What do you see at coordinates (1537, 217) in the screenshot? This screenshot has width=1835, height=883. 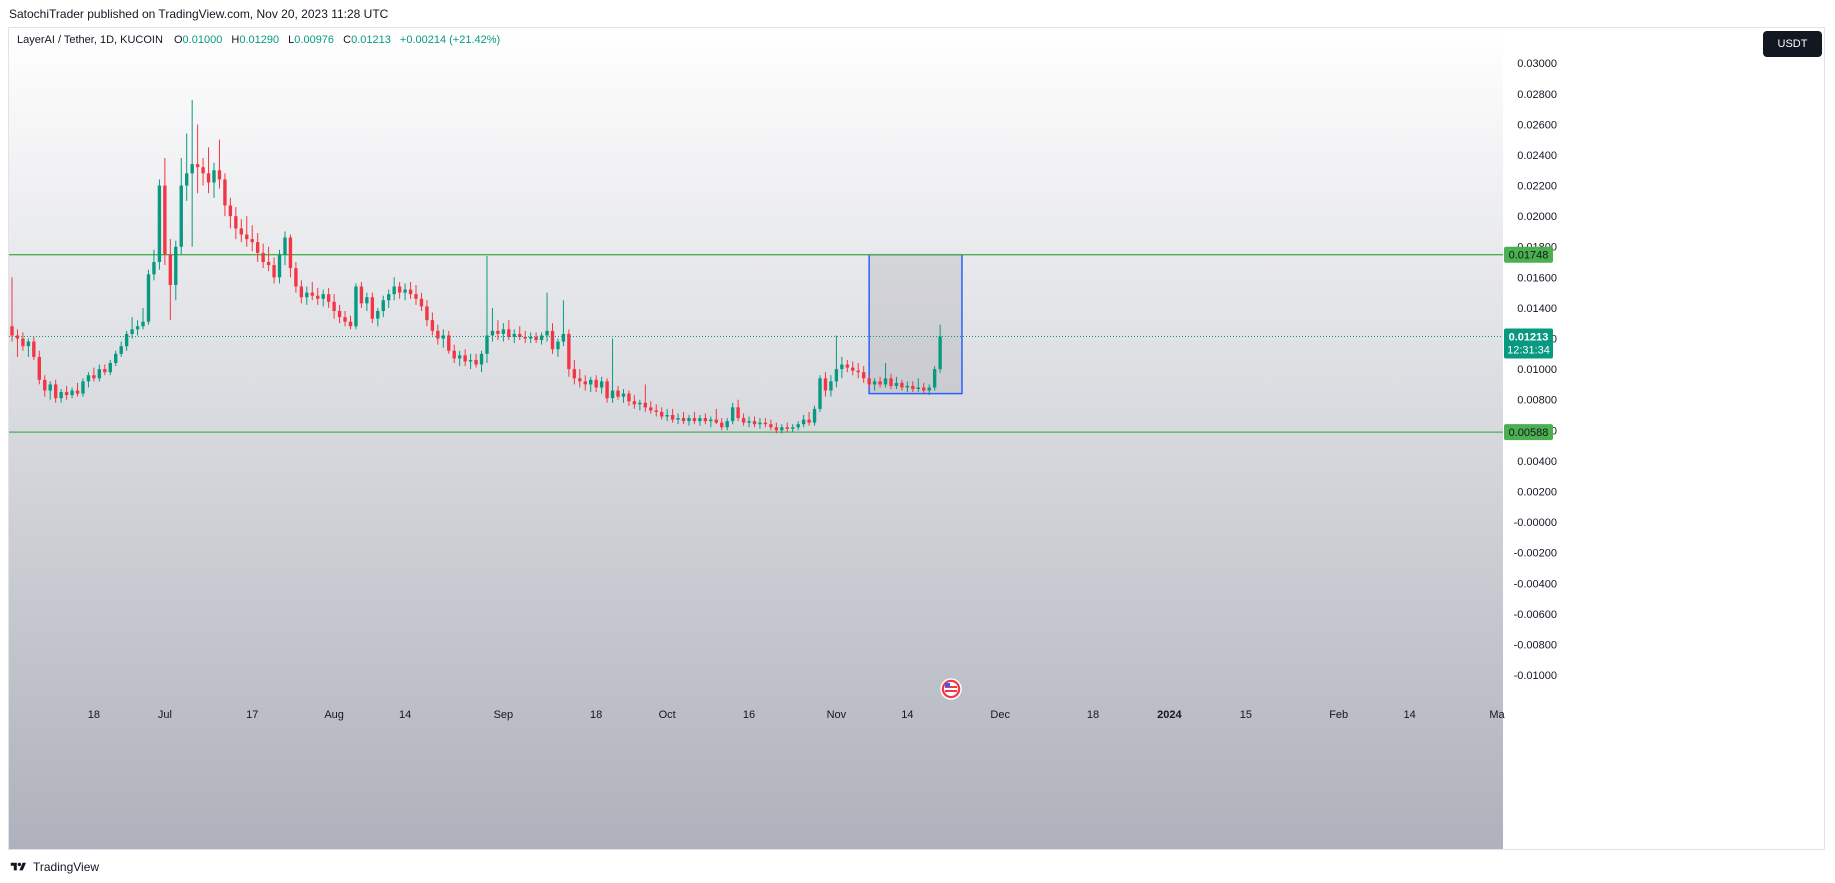 I see `y-tick-label: 0.02000` at bounding box center [1537, 217].